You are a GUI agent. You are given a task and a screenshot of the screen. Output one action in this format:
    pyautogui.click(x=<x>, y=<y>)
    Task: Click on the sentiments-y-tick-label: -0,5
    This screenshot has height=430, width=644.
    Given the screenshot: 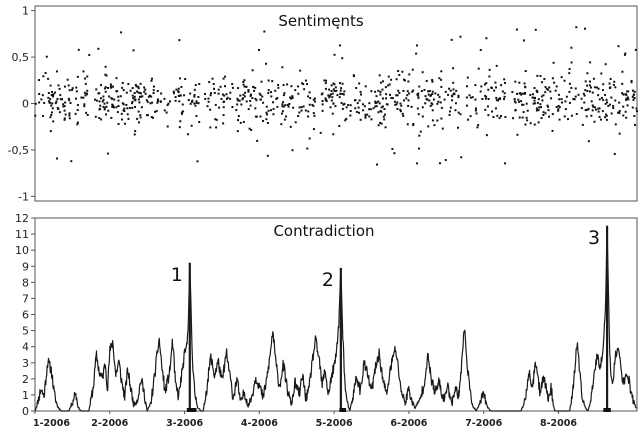 What is the action you would take?
    pyautogui.click(x=18, y=150)
    